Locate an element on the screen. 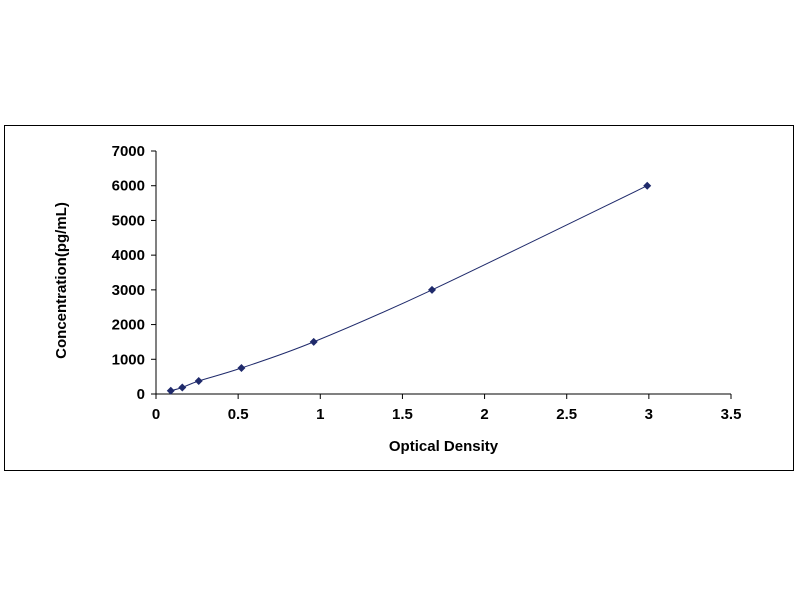 The width and height of the screenshot is (800, 600). y-tick-label: 2000 is located at coordinates (128, 325).